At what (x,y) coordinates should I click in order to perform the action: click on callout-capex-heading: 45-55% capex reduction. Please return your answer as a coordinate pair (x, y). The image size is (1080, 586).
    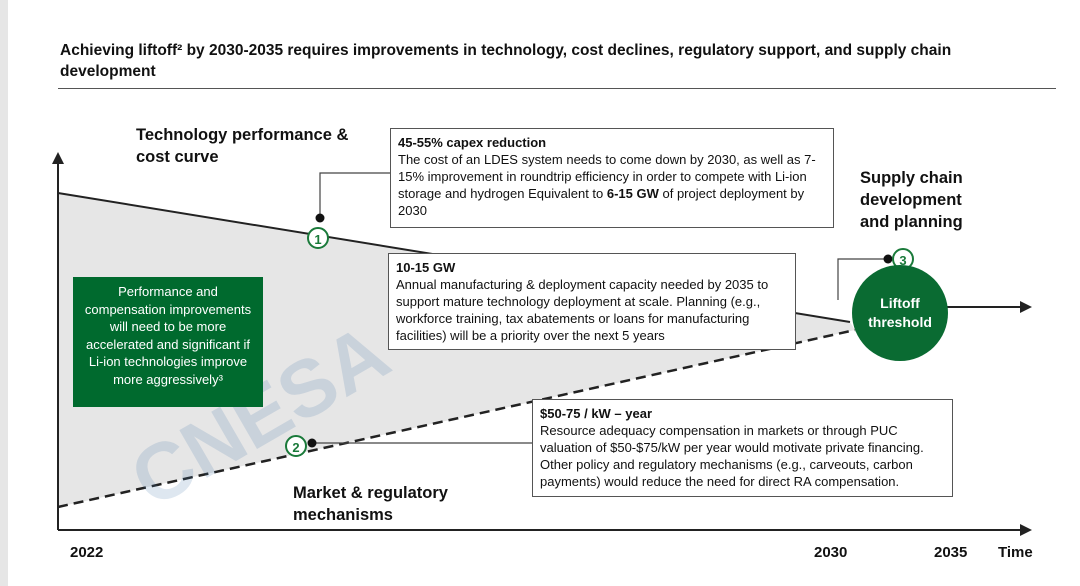
    Looking at the image, I should click on (472, 142).